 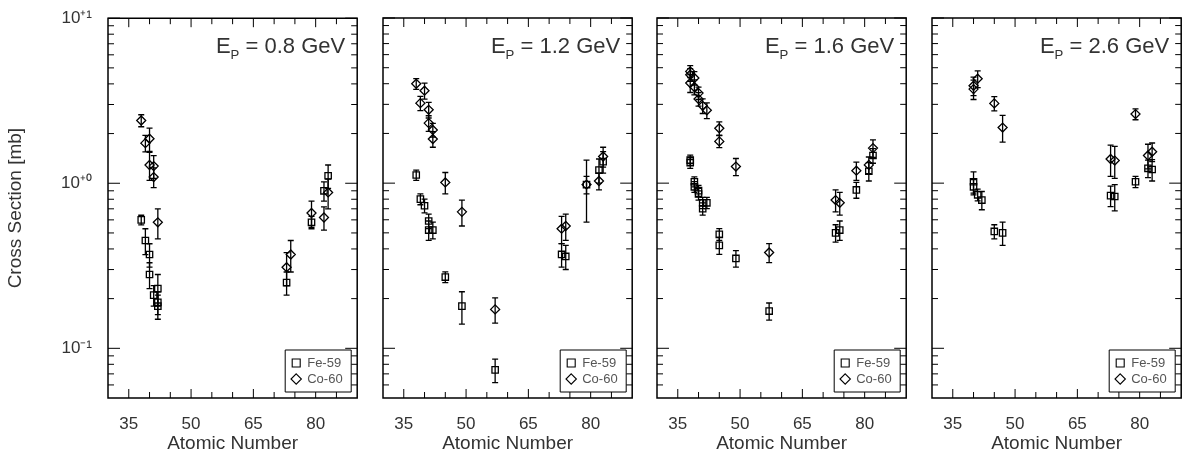 I want to click on y-tick-label: 10⁺⁰, so click(x=76, y=182).